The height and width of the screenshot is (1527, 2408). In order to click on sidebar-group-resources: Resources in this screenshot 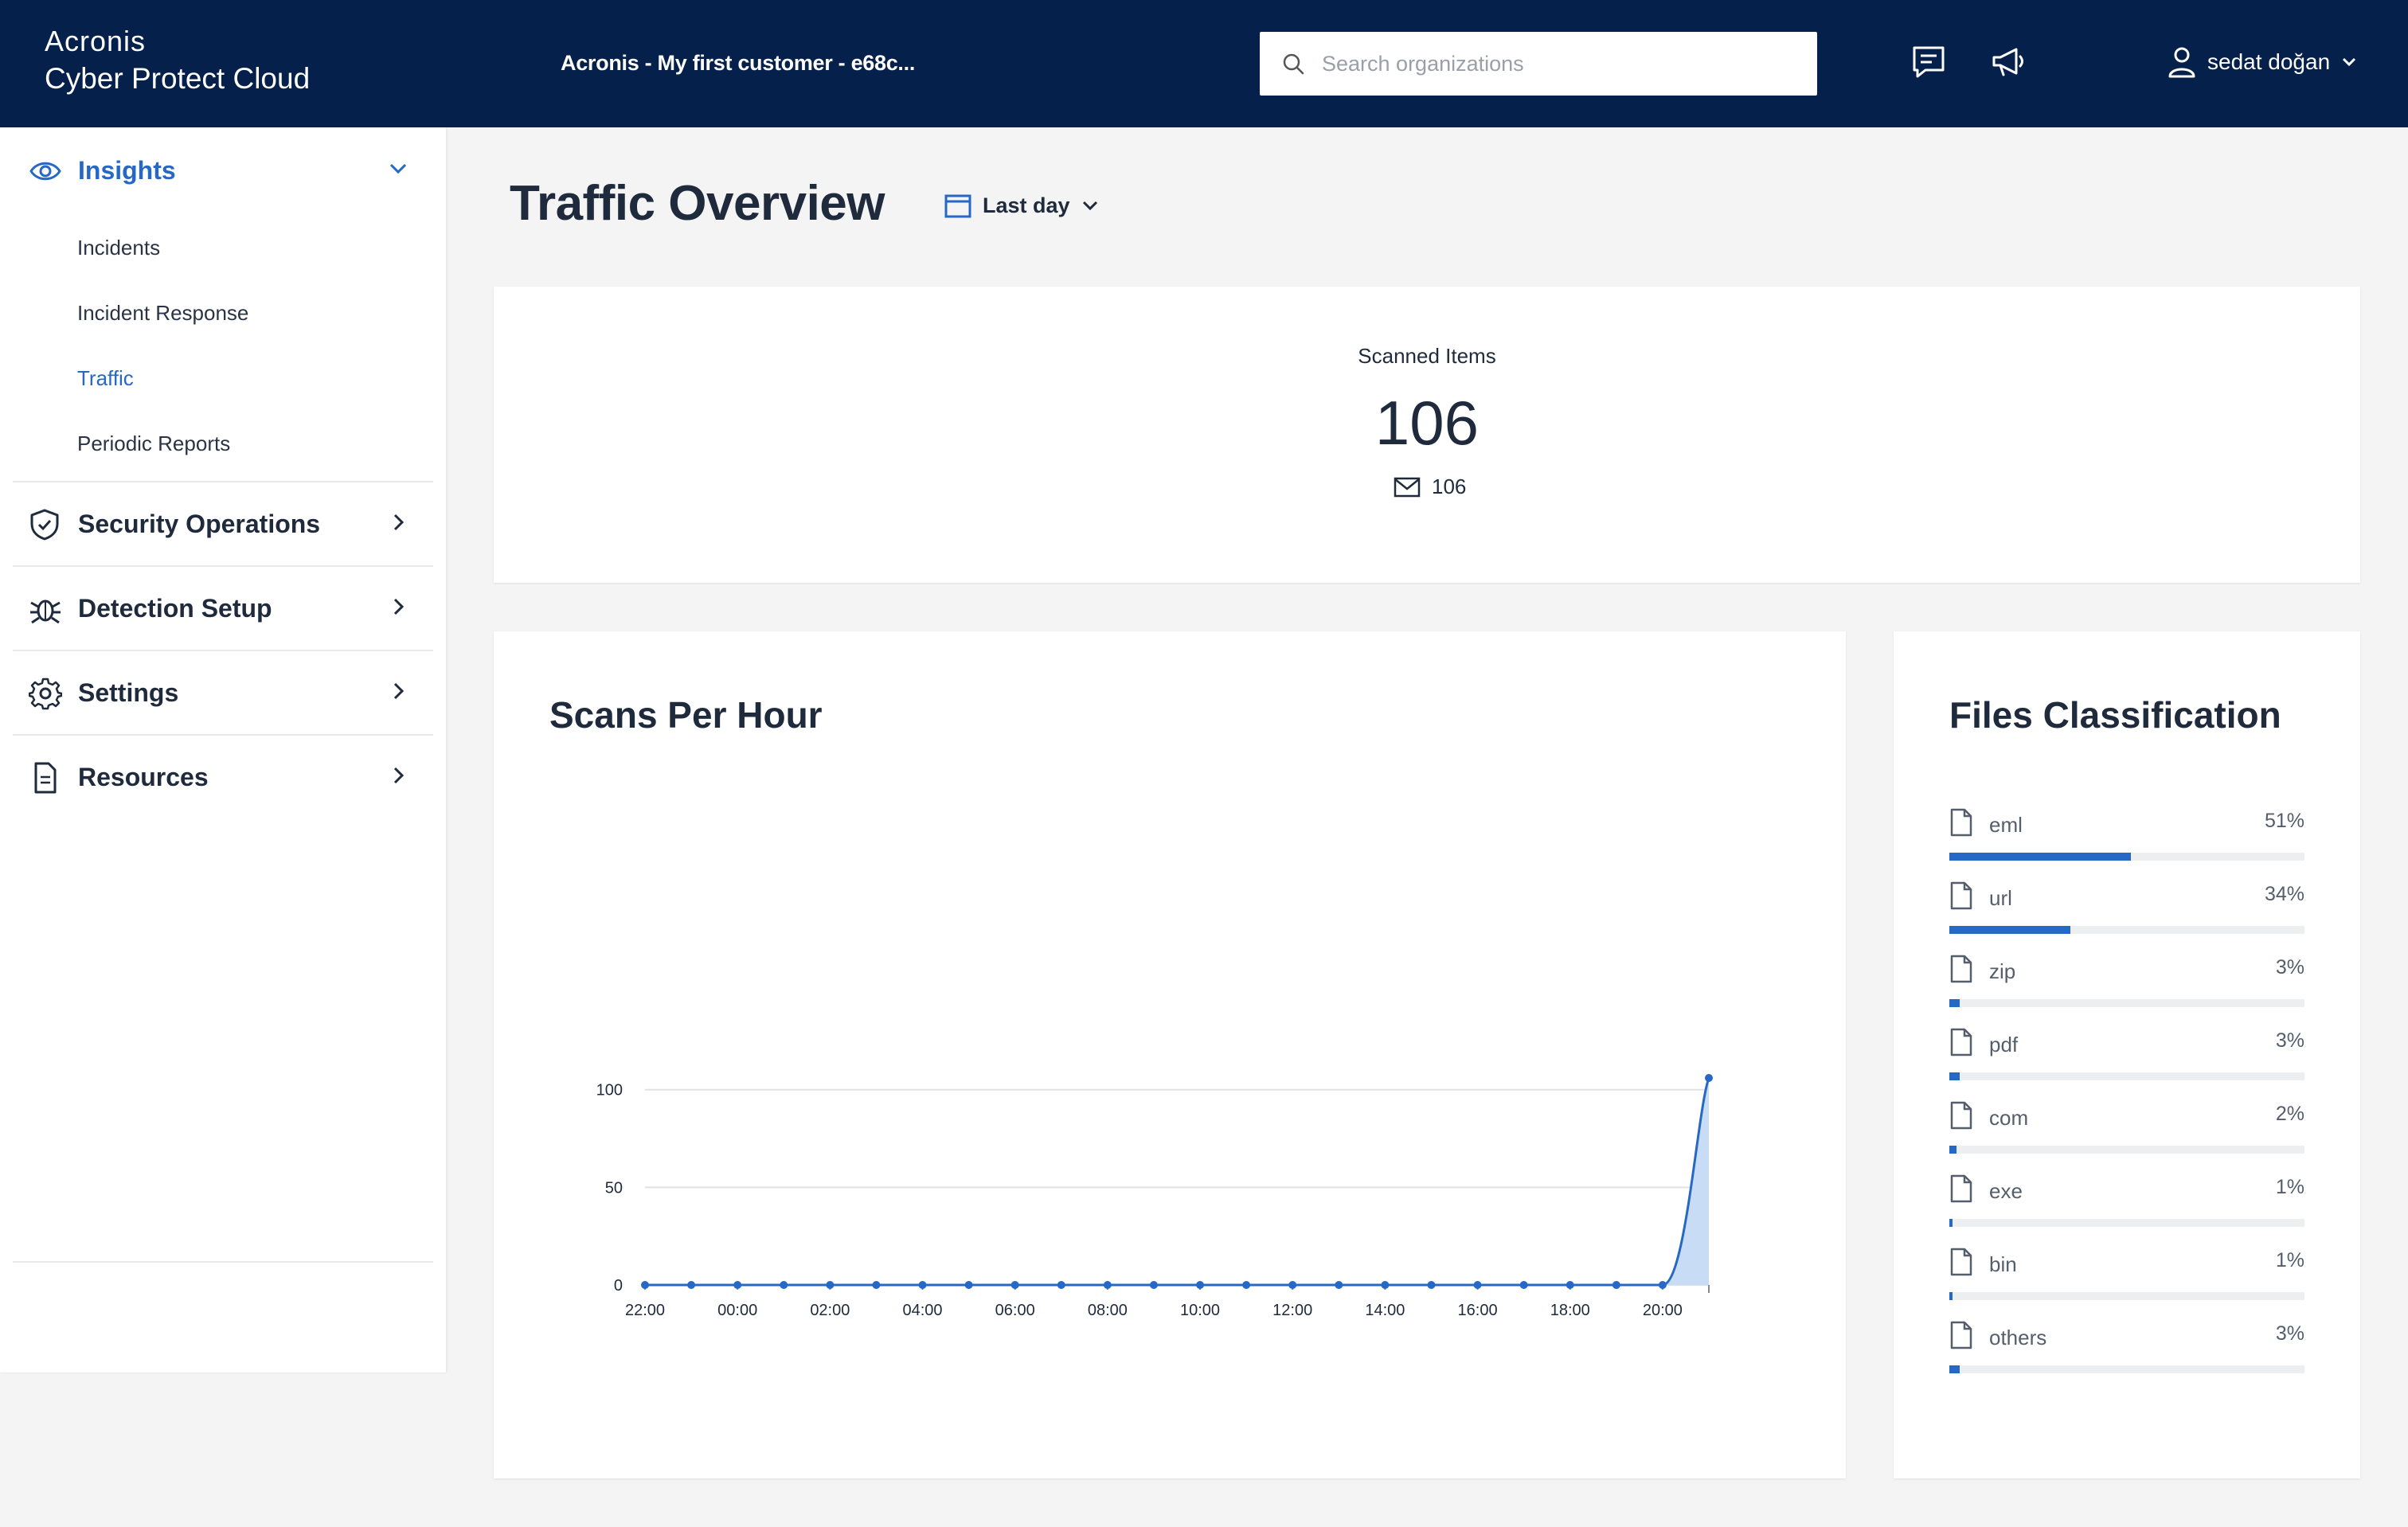, I will do `click(223, 777)`.